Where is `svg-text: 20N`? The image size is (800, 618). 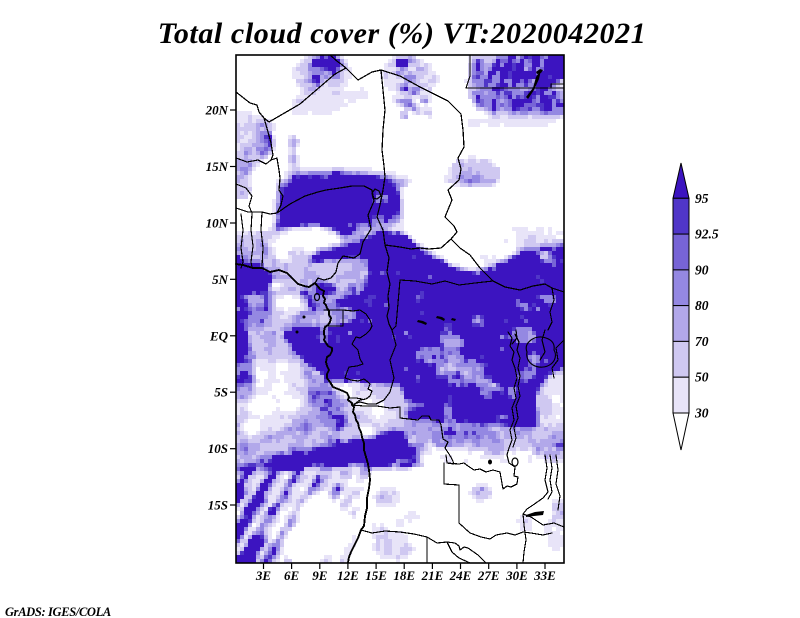
svg-text: 20N is located at coordinates (217, 110).